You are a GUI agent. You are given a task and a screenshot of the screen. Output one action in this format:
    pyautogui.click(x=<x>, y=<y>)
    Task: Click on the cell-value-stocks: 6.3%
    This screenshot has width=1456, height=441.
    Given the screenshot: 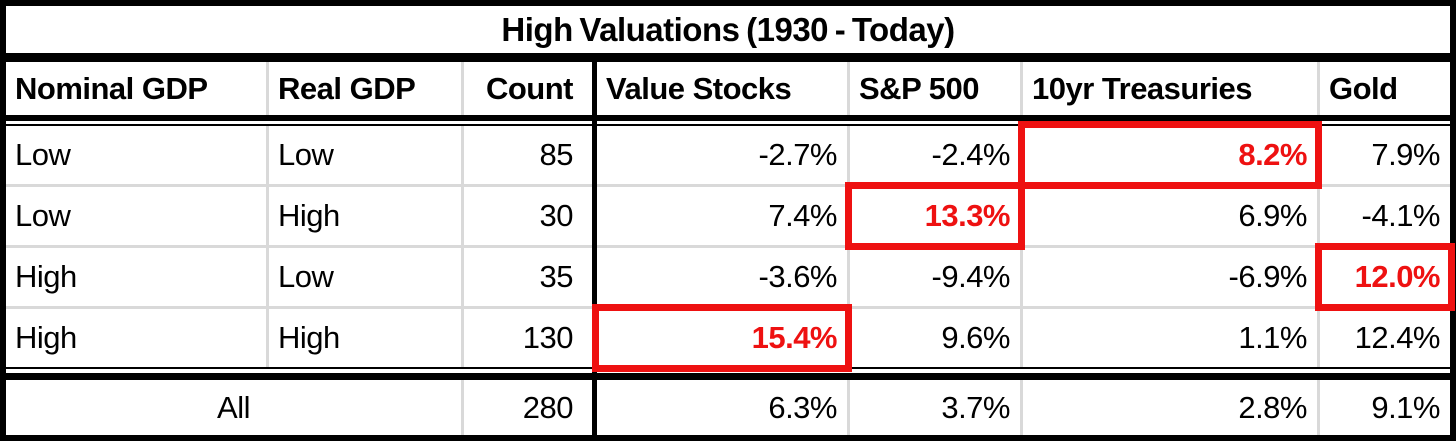 What is the action you would take?
    pyautogui.click(x=723, y=407)
    